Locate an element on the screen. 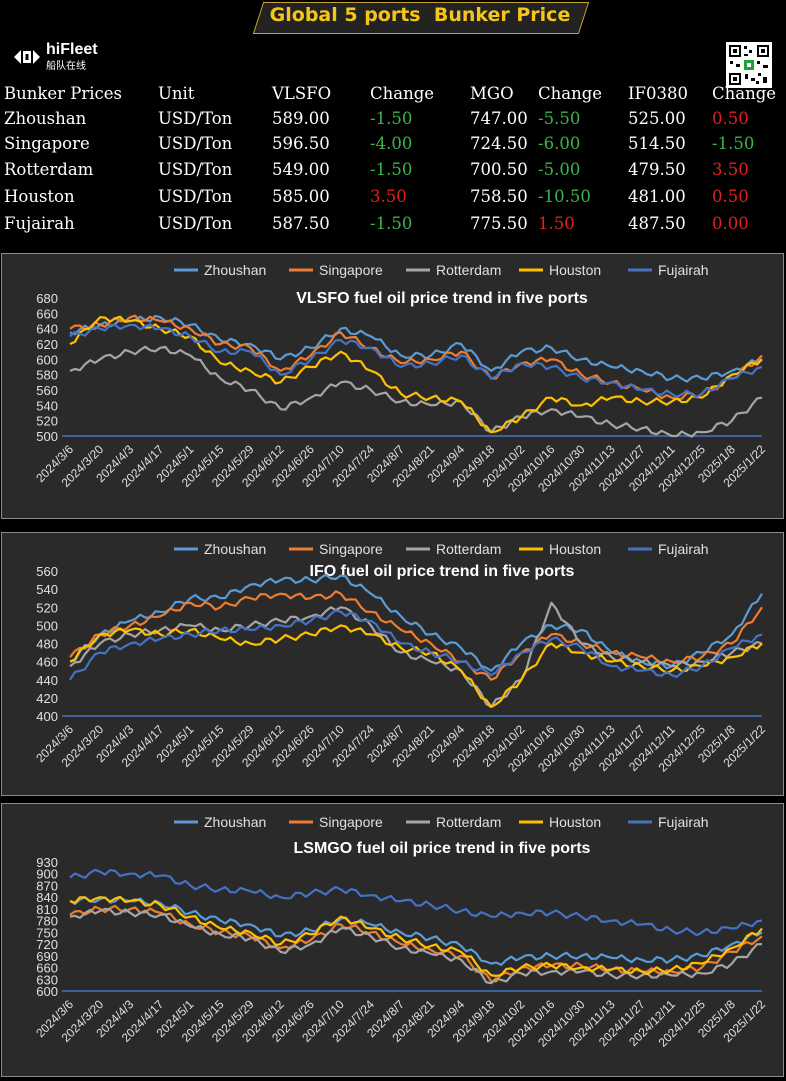 The image size is (786, 1081). y-tick-label: 620 is located at coordinates (47, 344).